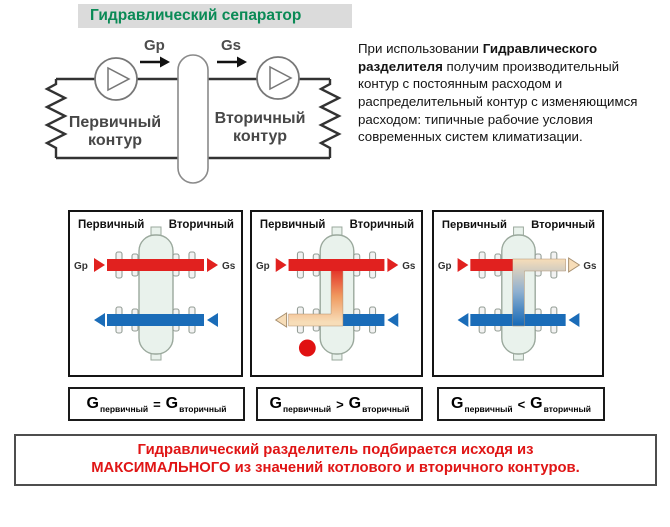  I want to click on pump-icon-secondary, so click(278, 78).